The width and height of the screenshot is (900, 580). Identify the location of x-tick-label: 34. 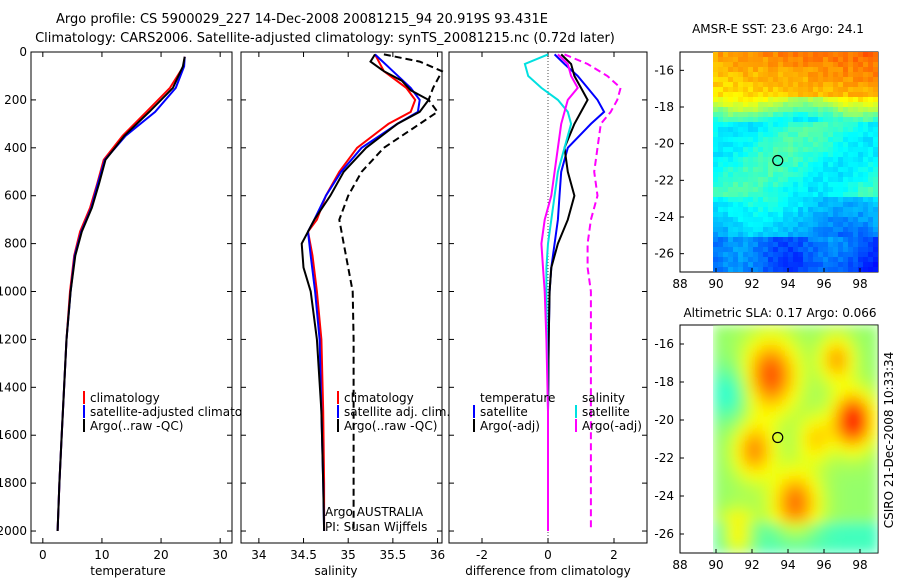
(258, 555).